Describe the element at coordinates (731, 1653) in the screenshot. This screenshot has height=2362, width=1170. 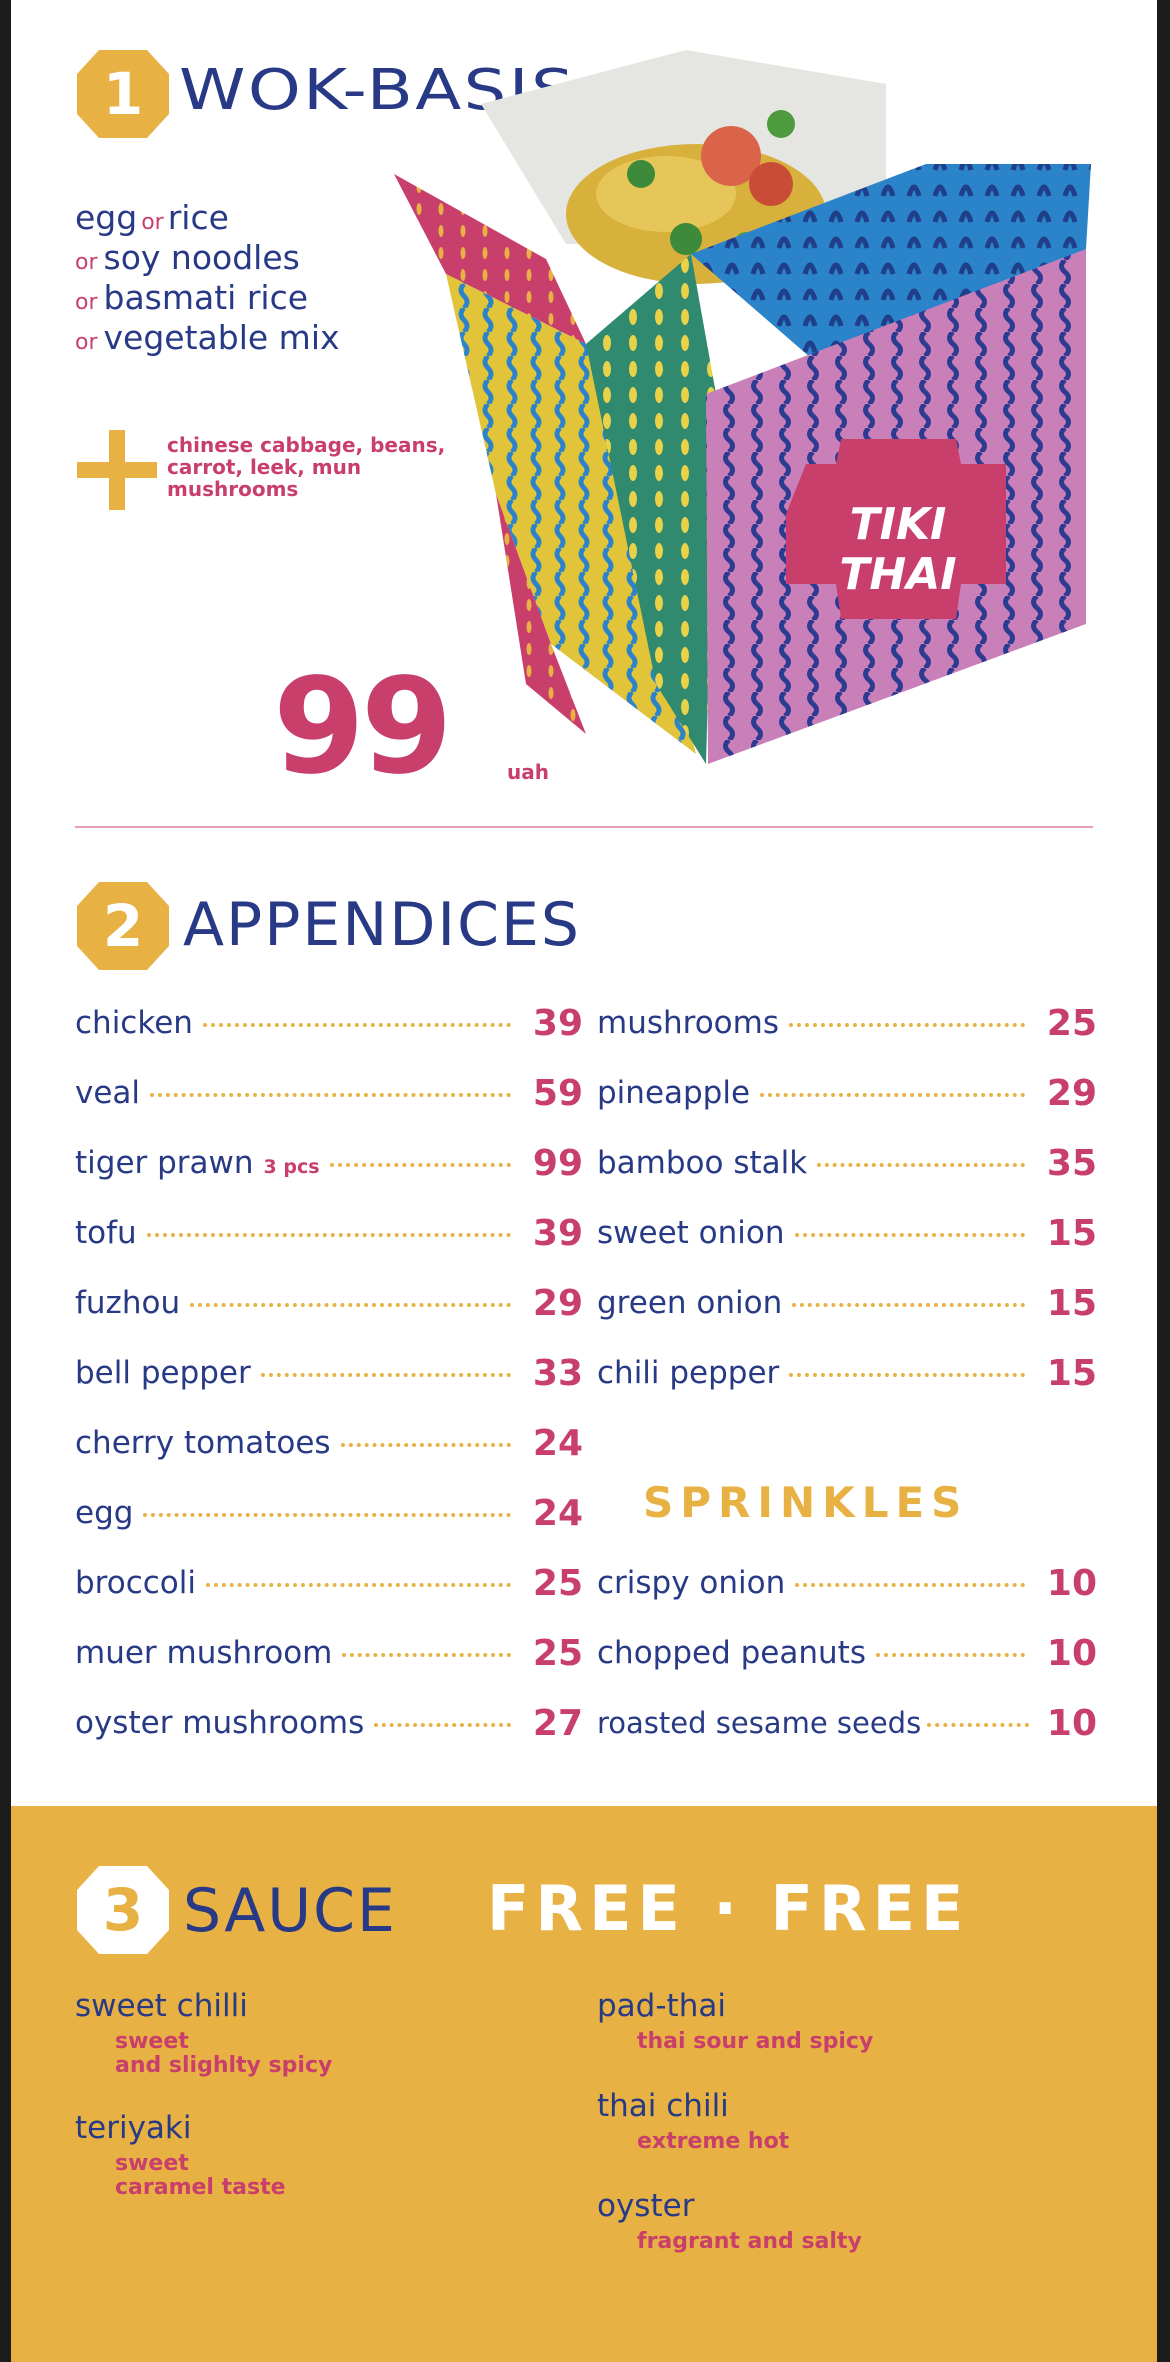
I see `item-name: chopped peanuts` at that location.